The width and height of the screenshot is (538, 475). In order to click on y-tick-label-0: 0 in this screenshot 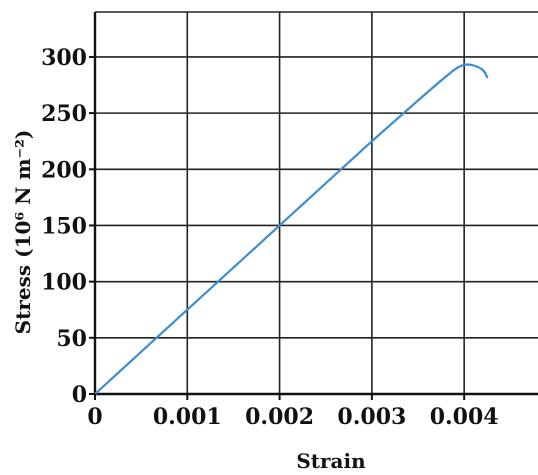, I will do `click(79, 395)`.